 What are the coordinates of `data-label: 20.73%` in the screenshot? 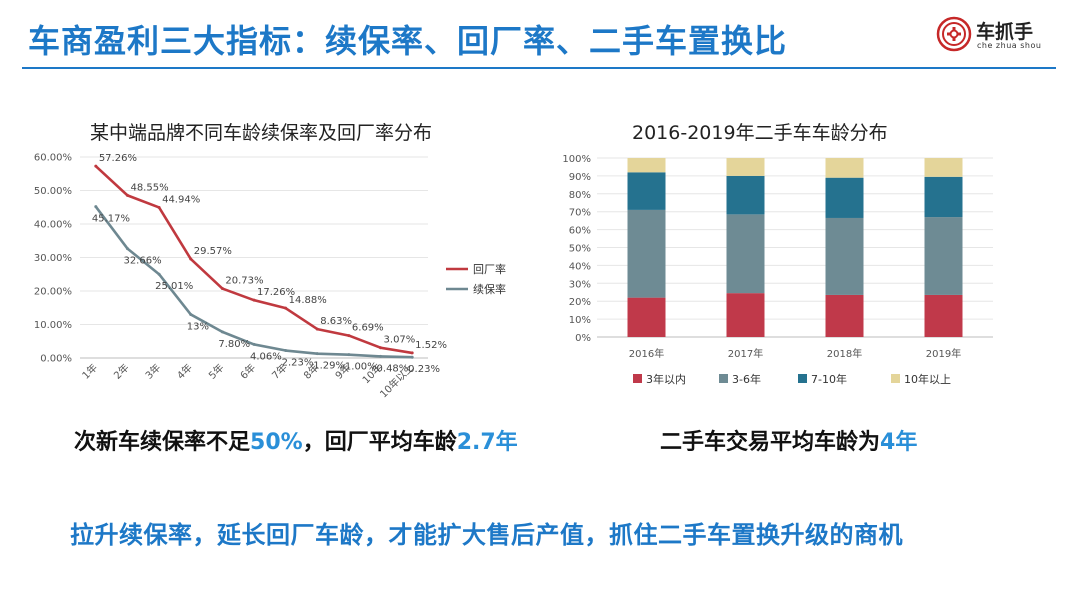 It's located at (244, 281).